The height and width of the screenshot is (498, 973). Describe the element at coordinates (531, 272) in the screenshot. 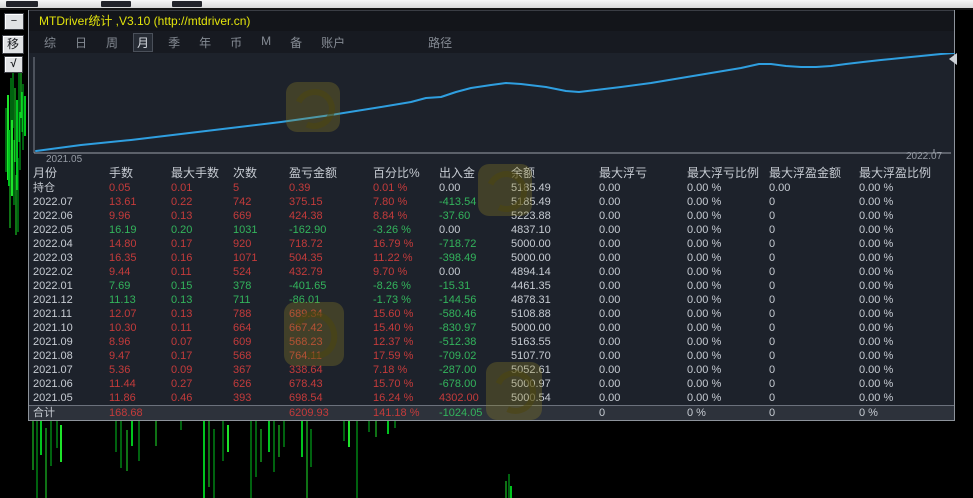

I see `table-cell: 4894.14` at that location.